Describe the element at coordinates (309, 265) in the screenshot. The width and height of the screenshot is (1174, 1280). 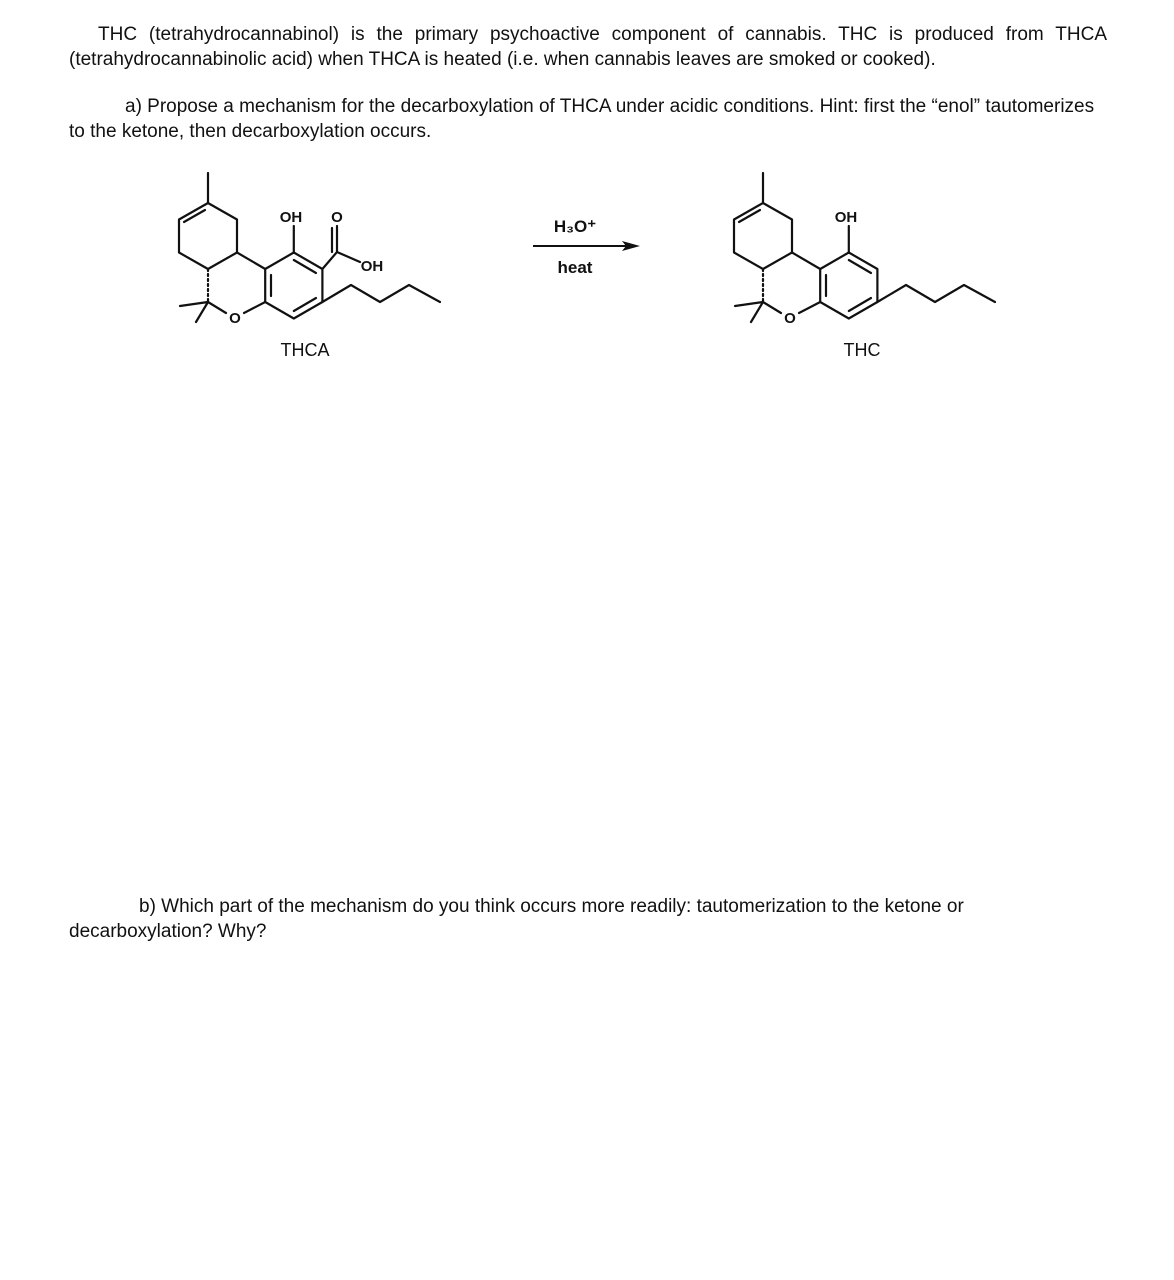
I see `thca-structure: OH O OH O THCA` at that location.